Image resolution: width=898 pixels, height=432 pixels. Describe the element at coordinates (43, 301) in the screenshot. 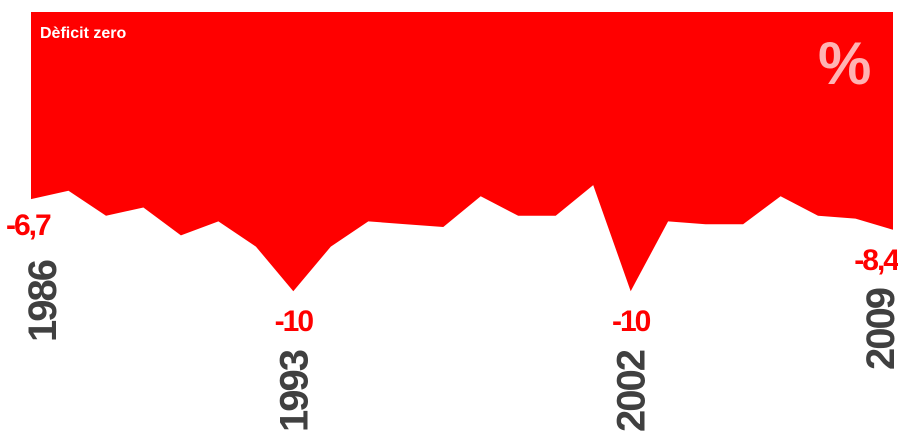

I see `year-label-1986: 1986` at that location.